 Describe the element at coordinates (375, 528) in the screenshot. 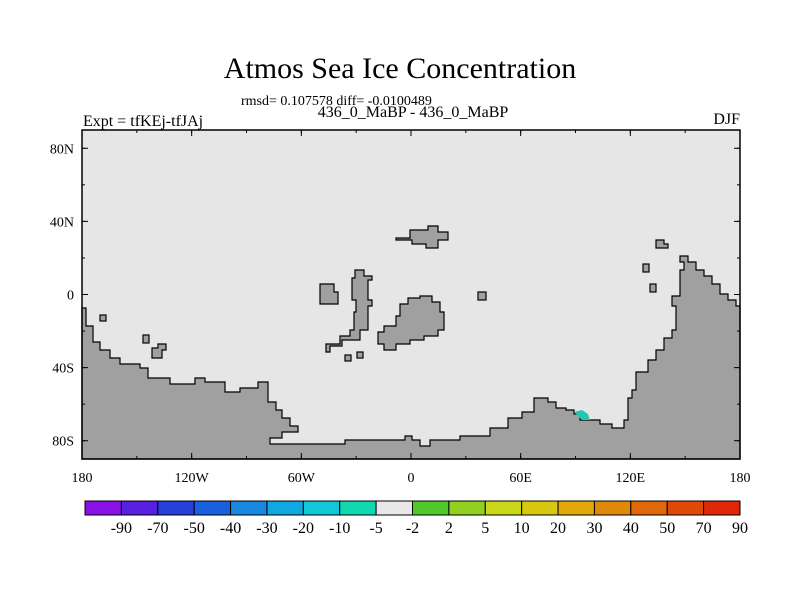

I see `colorbar-label: -5` at that location.